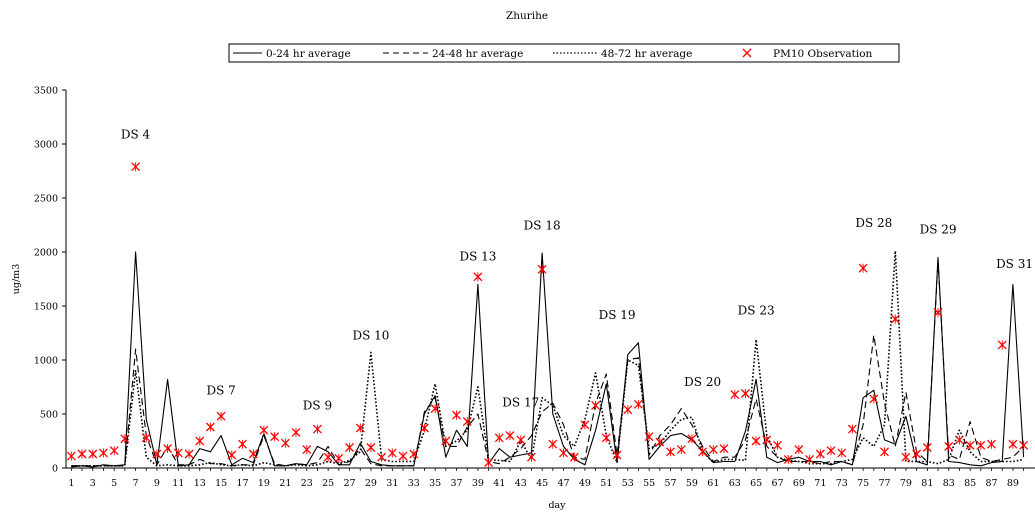  What do you see at coordinates (649, 483) in the screenshot?
I see `x-tick-label: 55` at bounding box center [649, 483].